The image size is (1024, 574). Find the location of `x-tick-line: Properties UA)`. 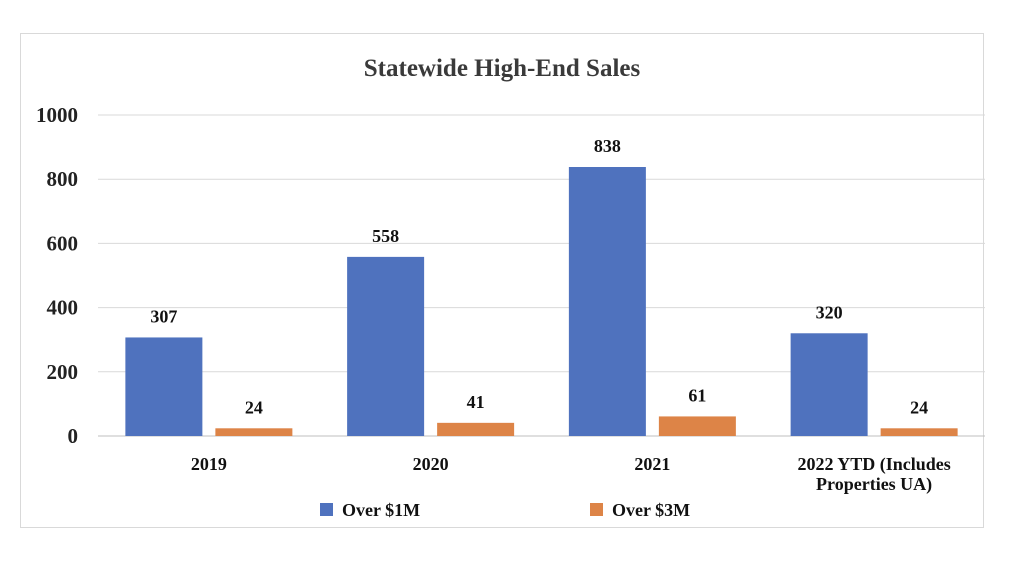

x-tick-line: Properties UA) is located at coordinates (874, 484).